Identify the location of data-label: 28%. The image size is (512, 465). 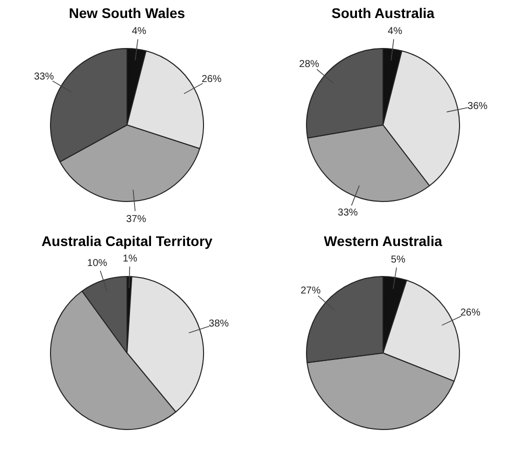
(309, 64).